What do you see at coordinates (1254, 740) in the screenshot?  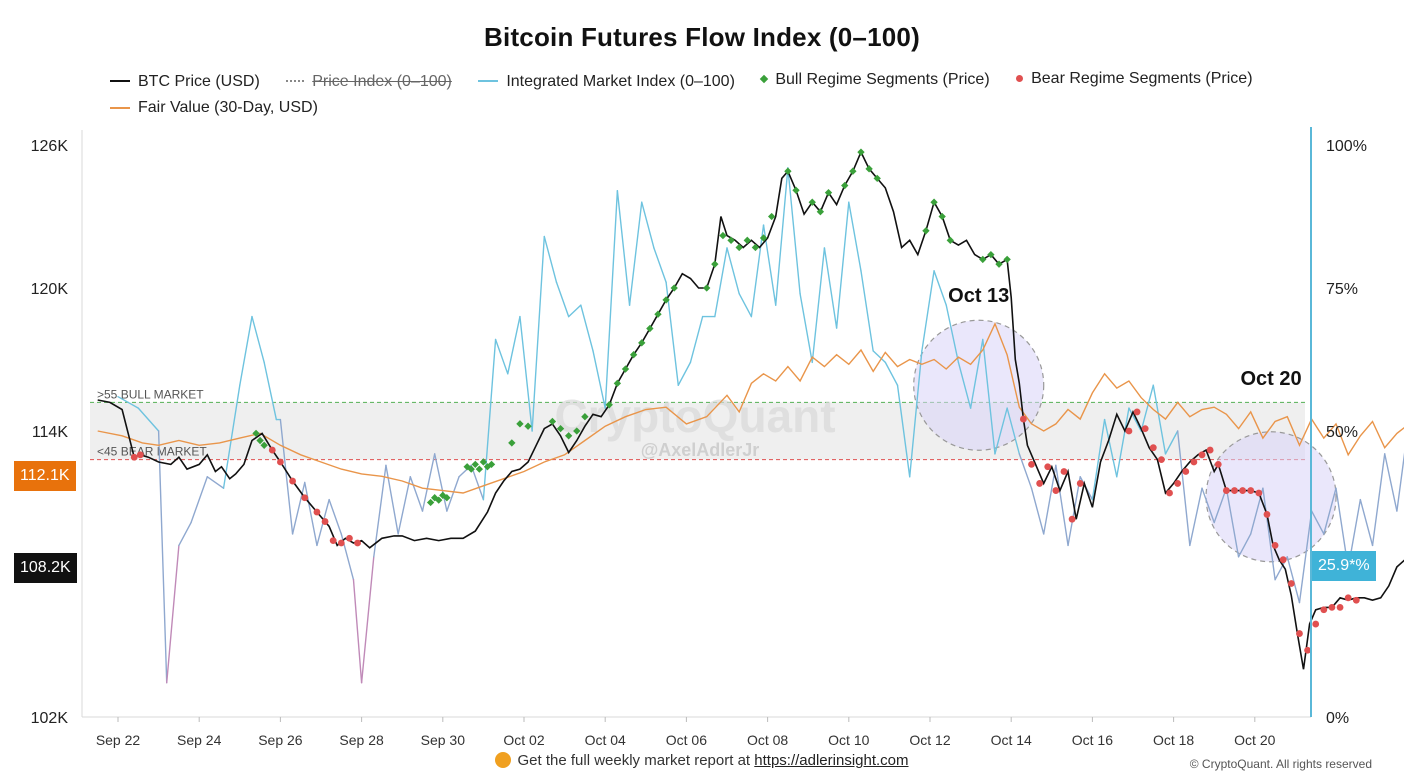 I see `x-tick-label: Oct 20` at bounding box center [1254, 740].